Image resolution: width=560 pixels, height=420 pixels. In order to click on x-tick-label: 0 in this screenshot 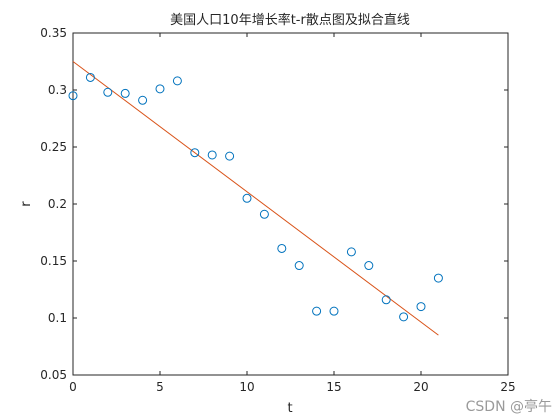, I will do `click(73, 387)`.